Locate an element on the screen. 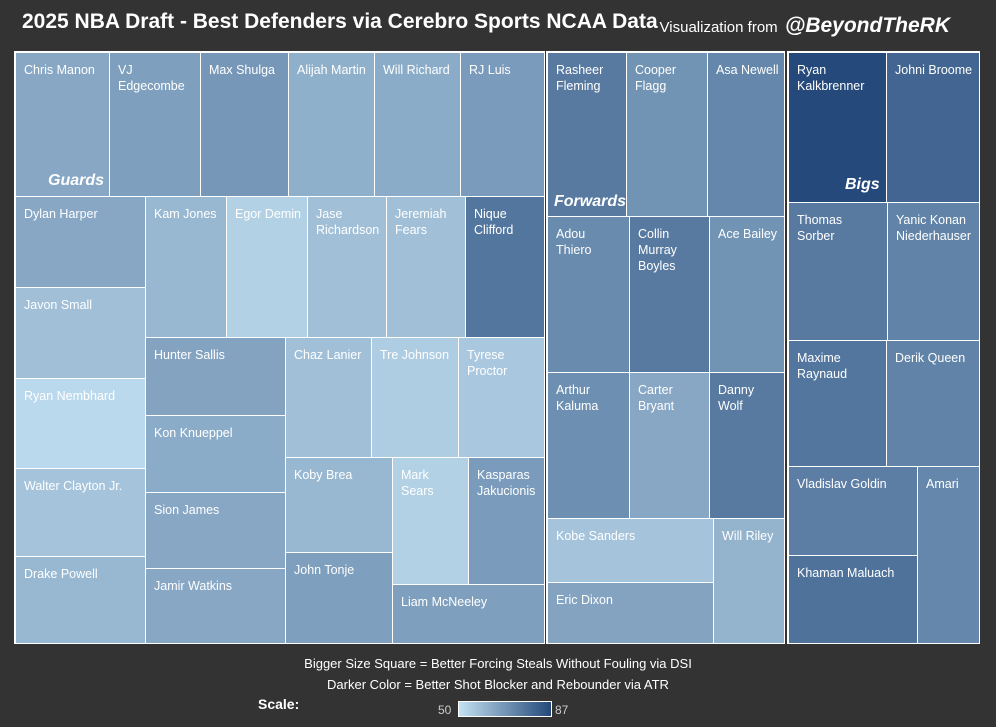 The width and height of the screenshot is (996, 727). player-label: Liam McNeeley is located at coordinates (444, 602).